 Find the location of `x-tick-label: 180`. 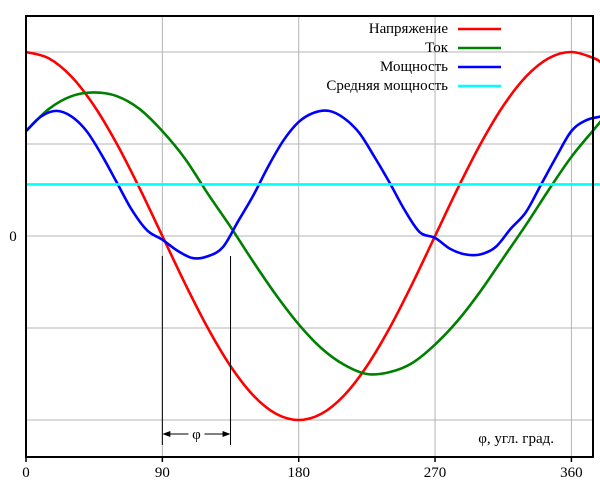

x-tick-label: 180 is located at coordinates (298, 473).